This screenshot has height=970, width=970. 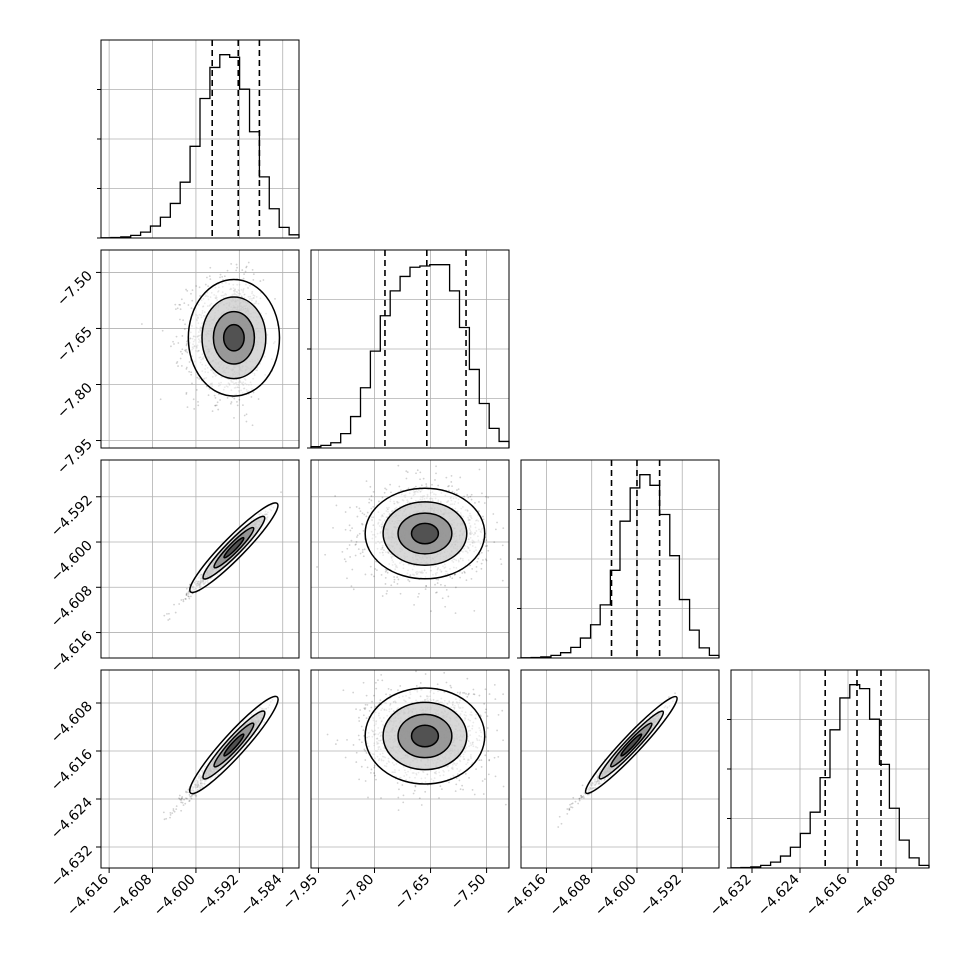 What do you see at coordinates (211, 344) in the screenshot?
I see `density-group` at bounding box center [211, 344].